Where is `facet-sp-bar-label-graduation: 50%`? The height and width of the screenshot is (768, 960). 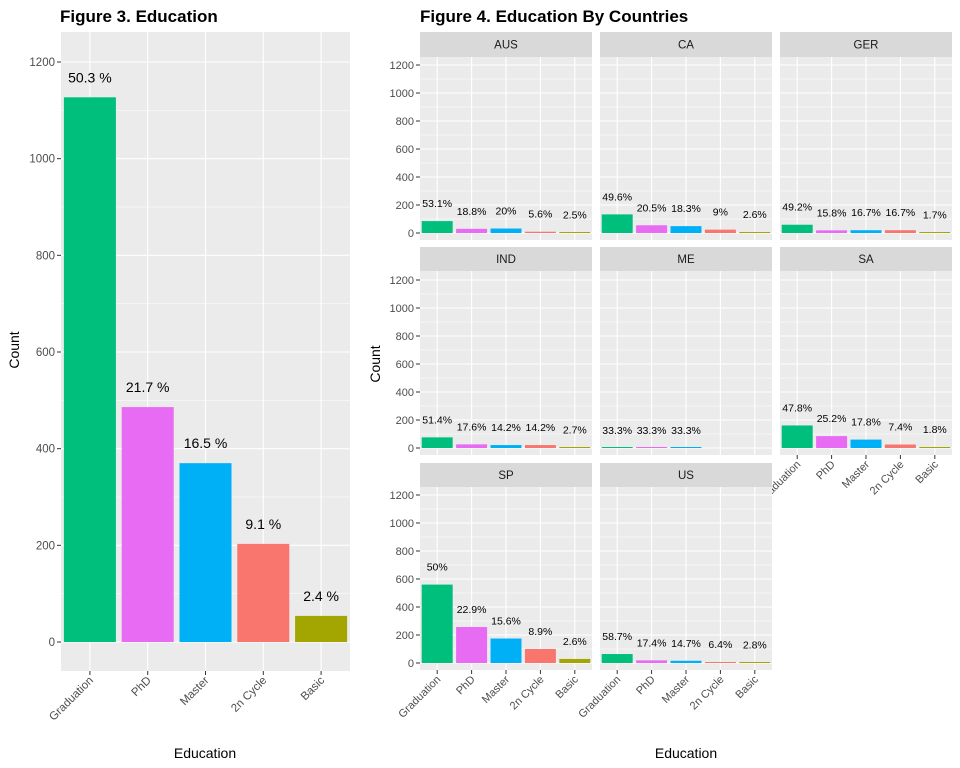
facet-sp-bar-label-graduation: 50% is located at coordinates (437, 568).